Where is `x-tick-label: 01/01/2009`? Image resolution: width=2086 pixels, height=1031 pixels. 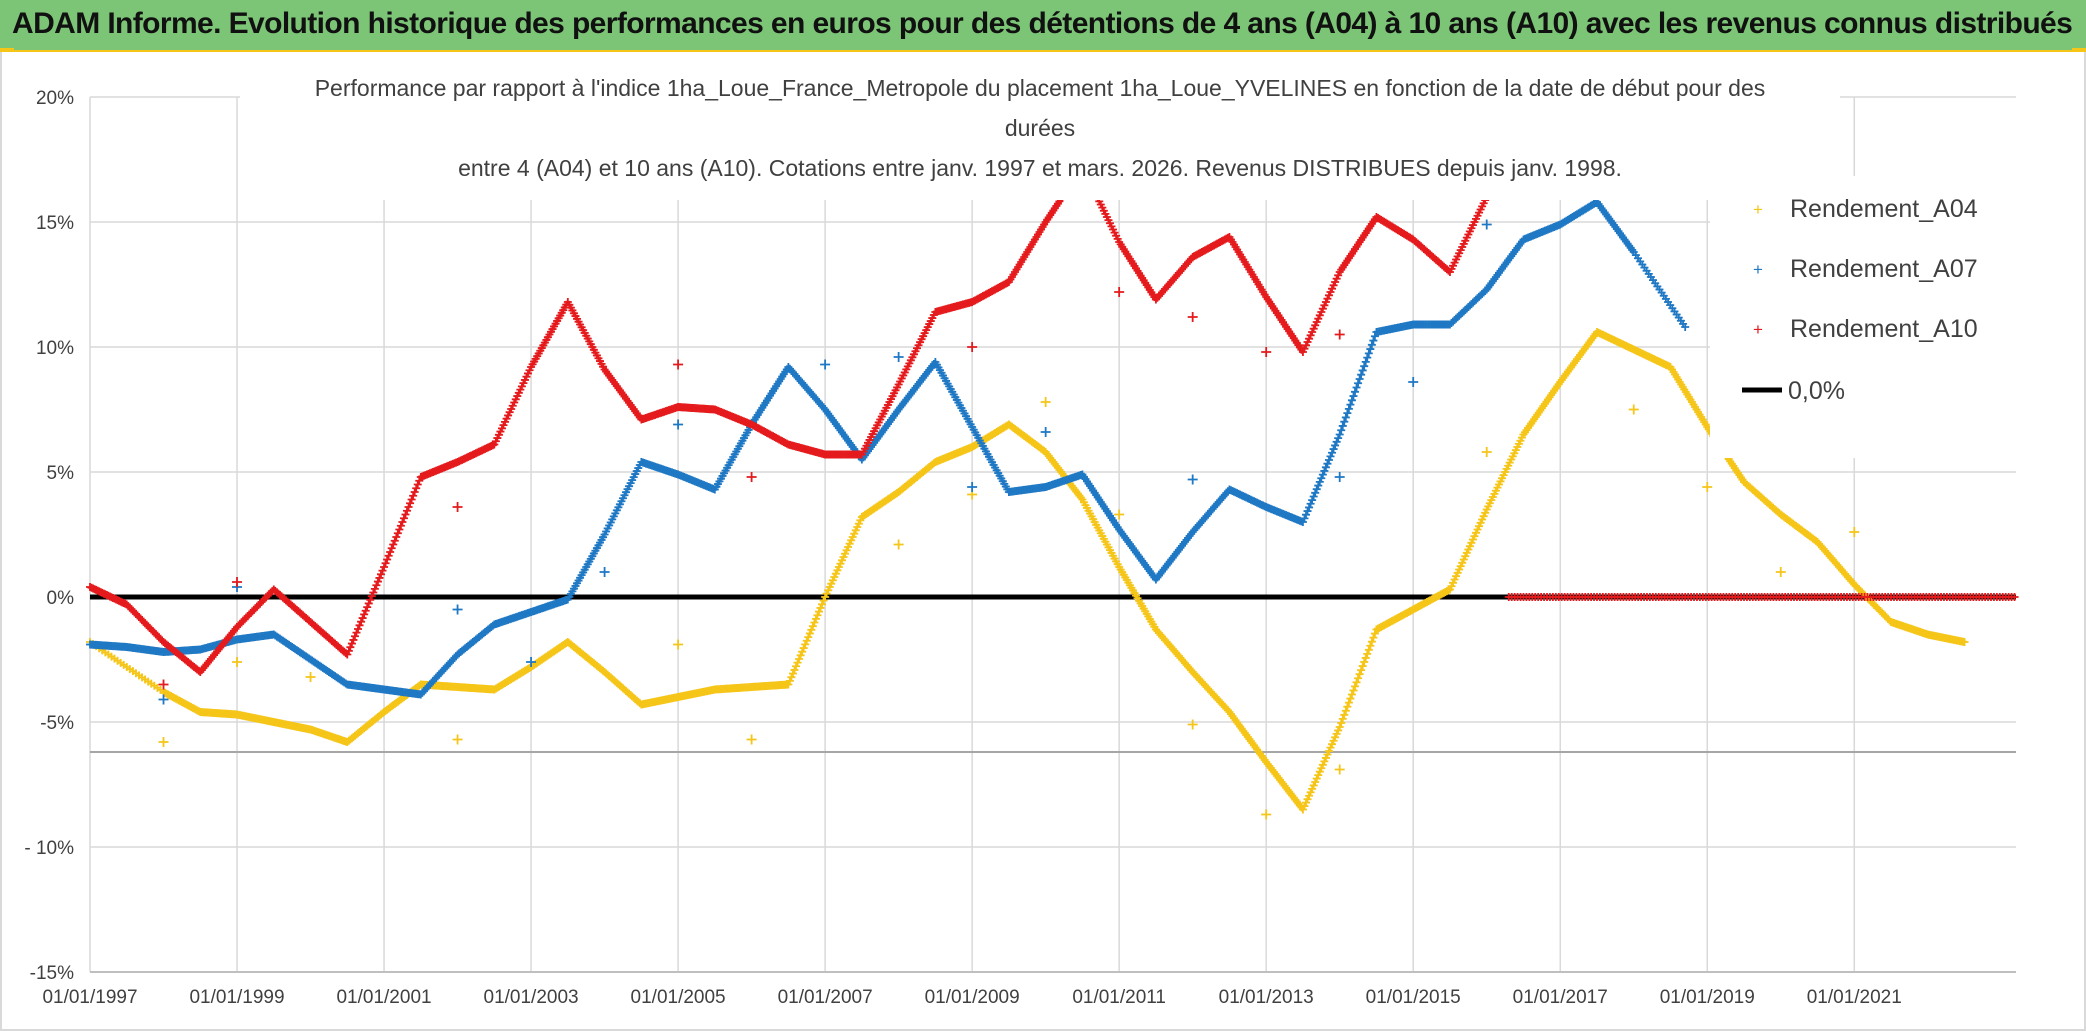 x-tick-label: 01/01/2009 is located at coordinates (972, 997).